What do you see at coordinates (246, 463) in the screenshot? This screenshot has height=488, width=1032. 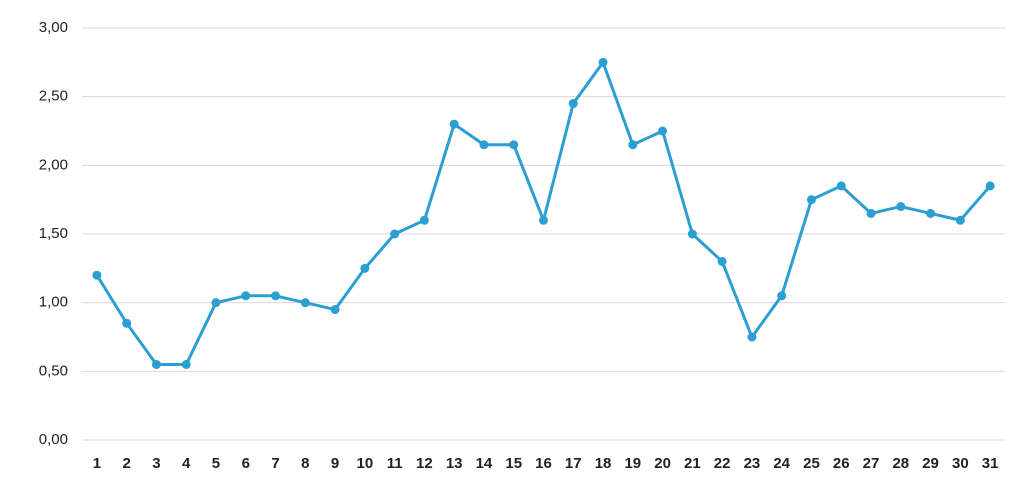 I see `x-tick-label: 6` at bounding box center [246, 463].